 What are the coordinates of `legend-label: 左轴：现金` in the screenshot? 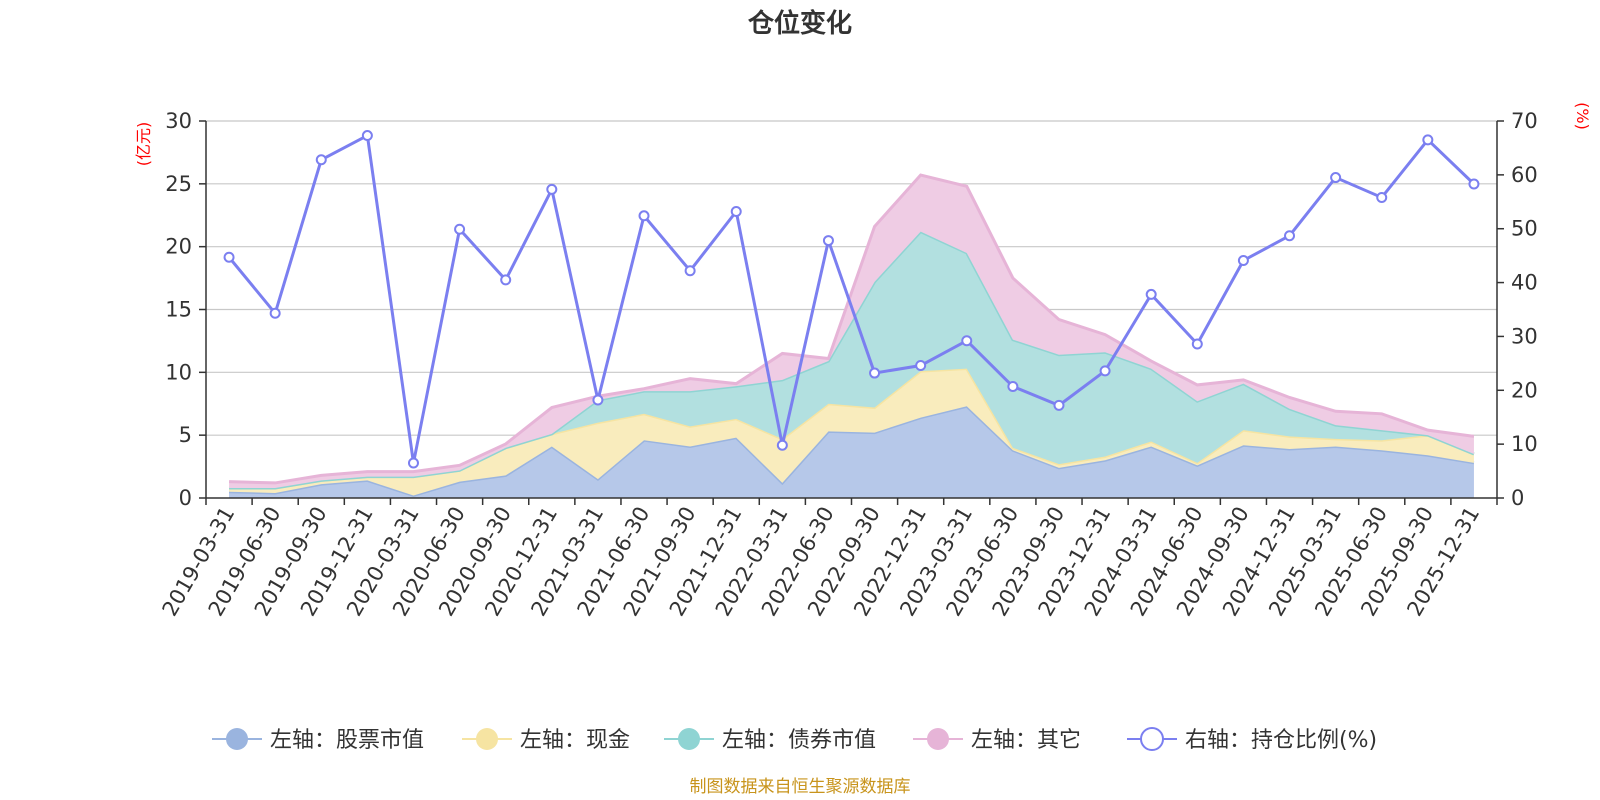 It's located at (575, 740).